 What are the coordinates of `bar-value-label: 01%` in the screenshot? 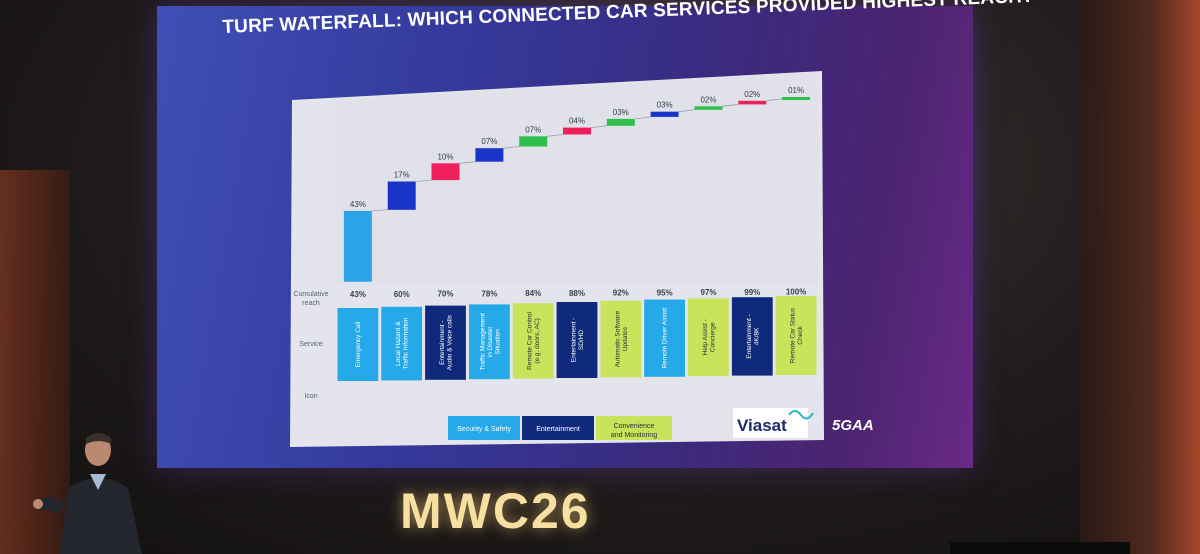 It's located at (796, 90).